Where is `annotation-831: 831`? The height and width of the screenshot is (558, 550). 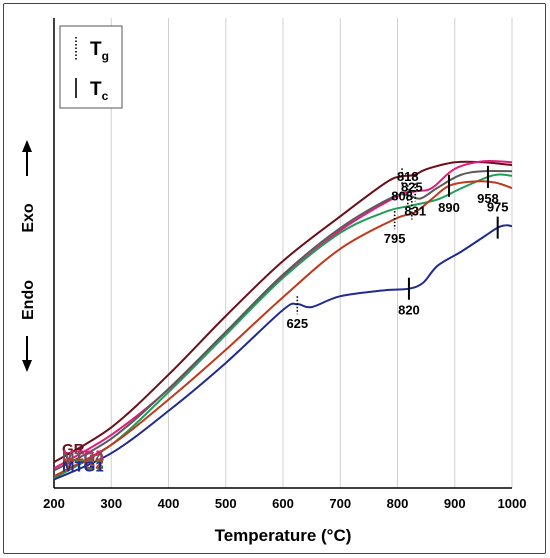 annotation-831: 831 is located at coordinates (415, 210).